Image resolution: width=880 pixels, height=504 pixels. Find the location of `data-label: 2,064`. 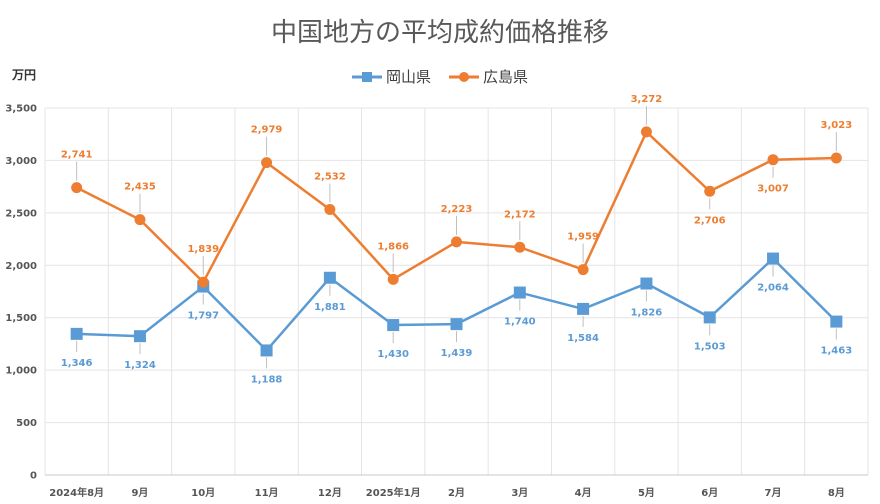

data-label: 2,064 is located at coordinates (773, 288).